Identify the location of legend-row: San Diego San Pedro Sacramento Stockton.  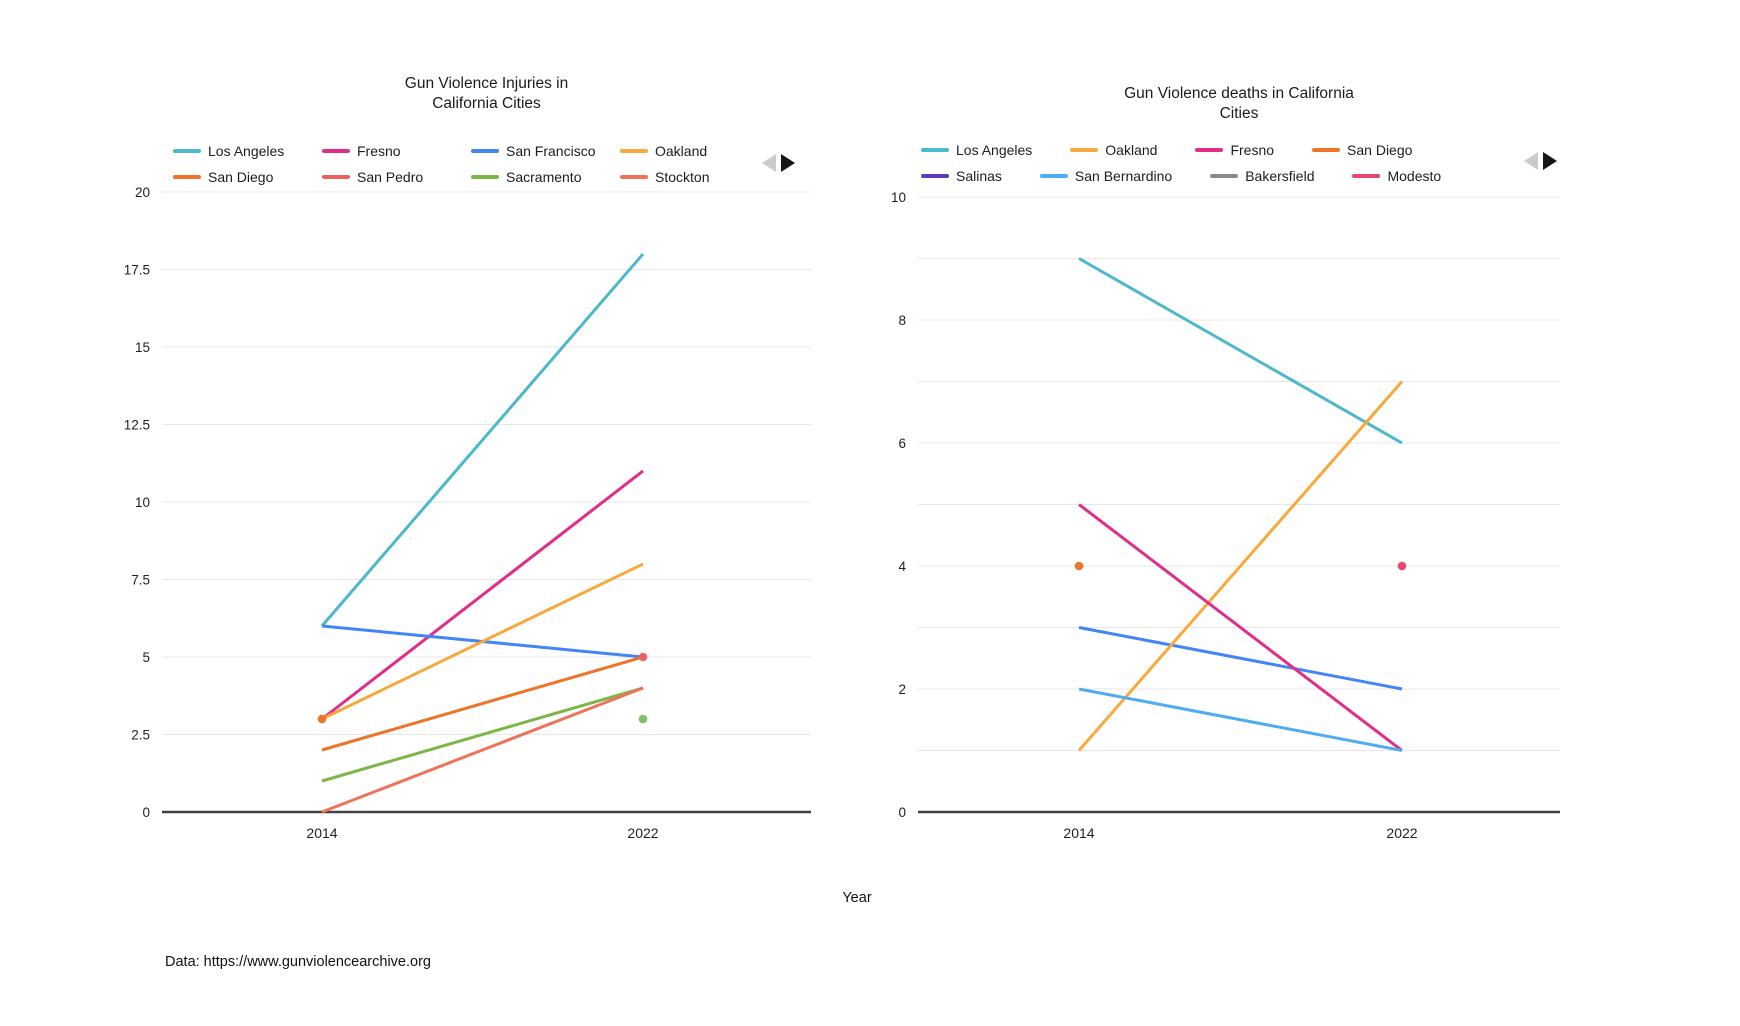
(471, 177).